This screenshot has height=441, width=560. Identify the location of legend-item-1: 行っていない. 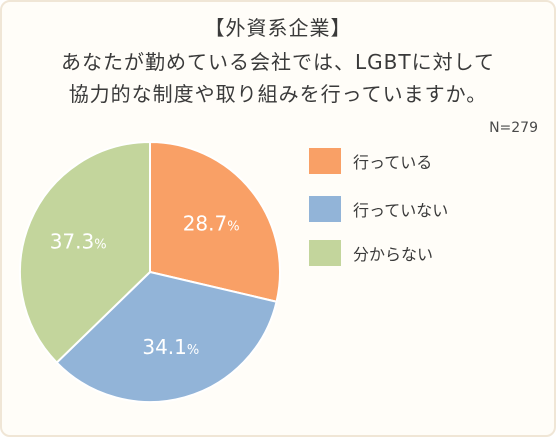
(378, 209).